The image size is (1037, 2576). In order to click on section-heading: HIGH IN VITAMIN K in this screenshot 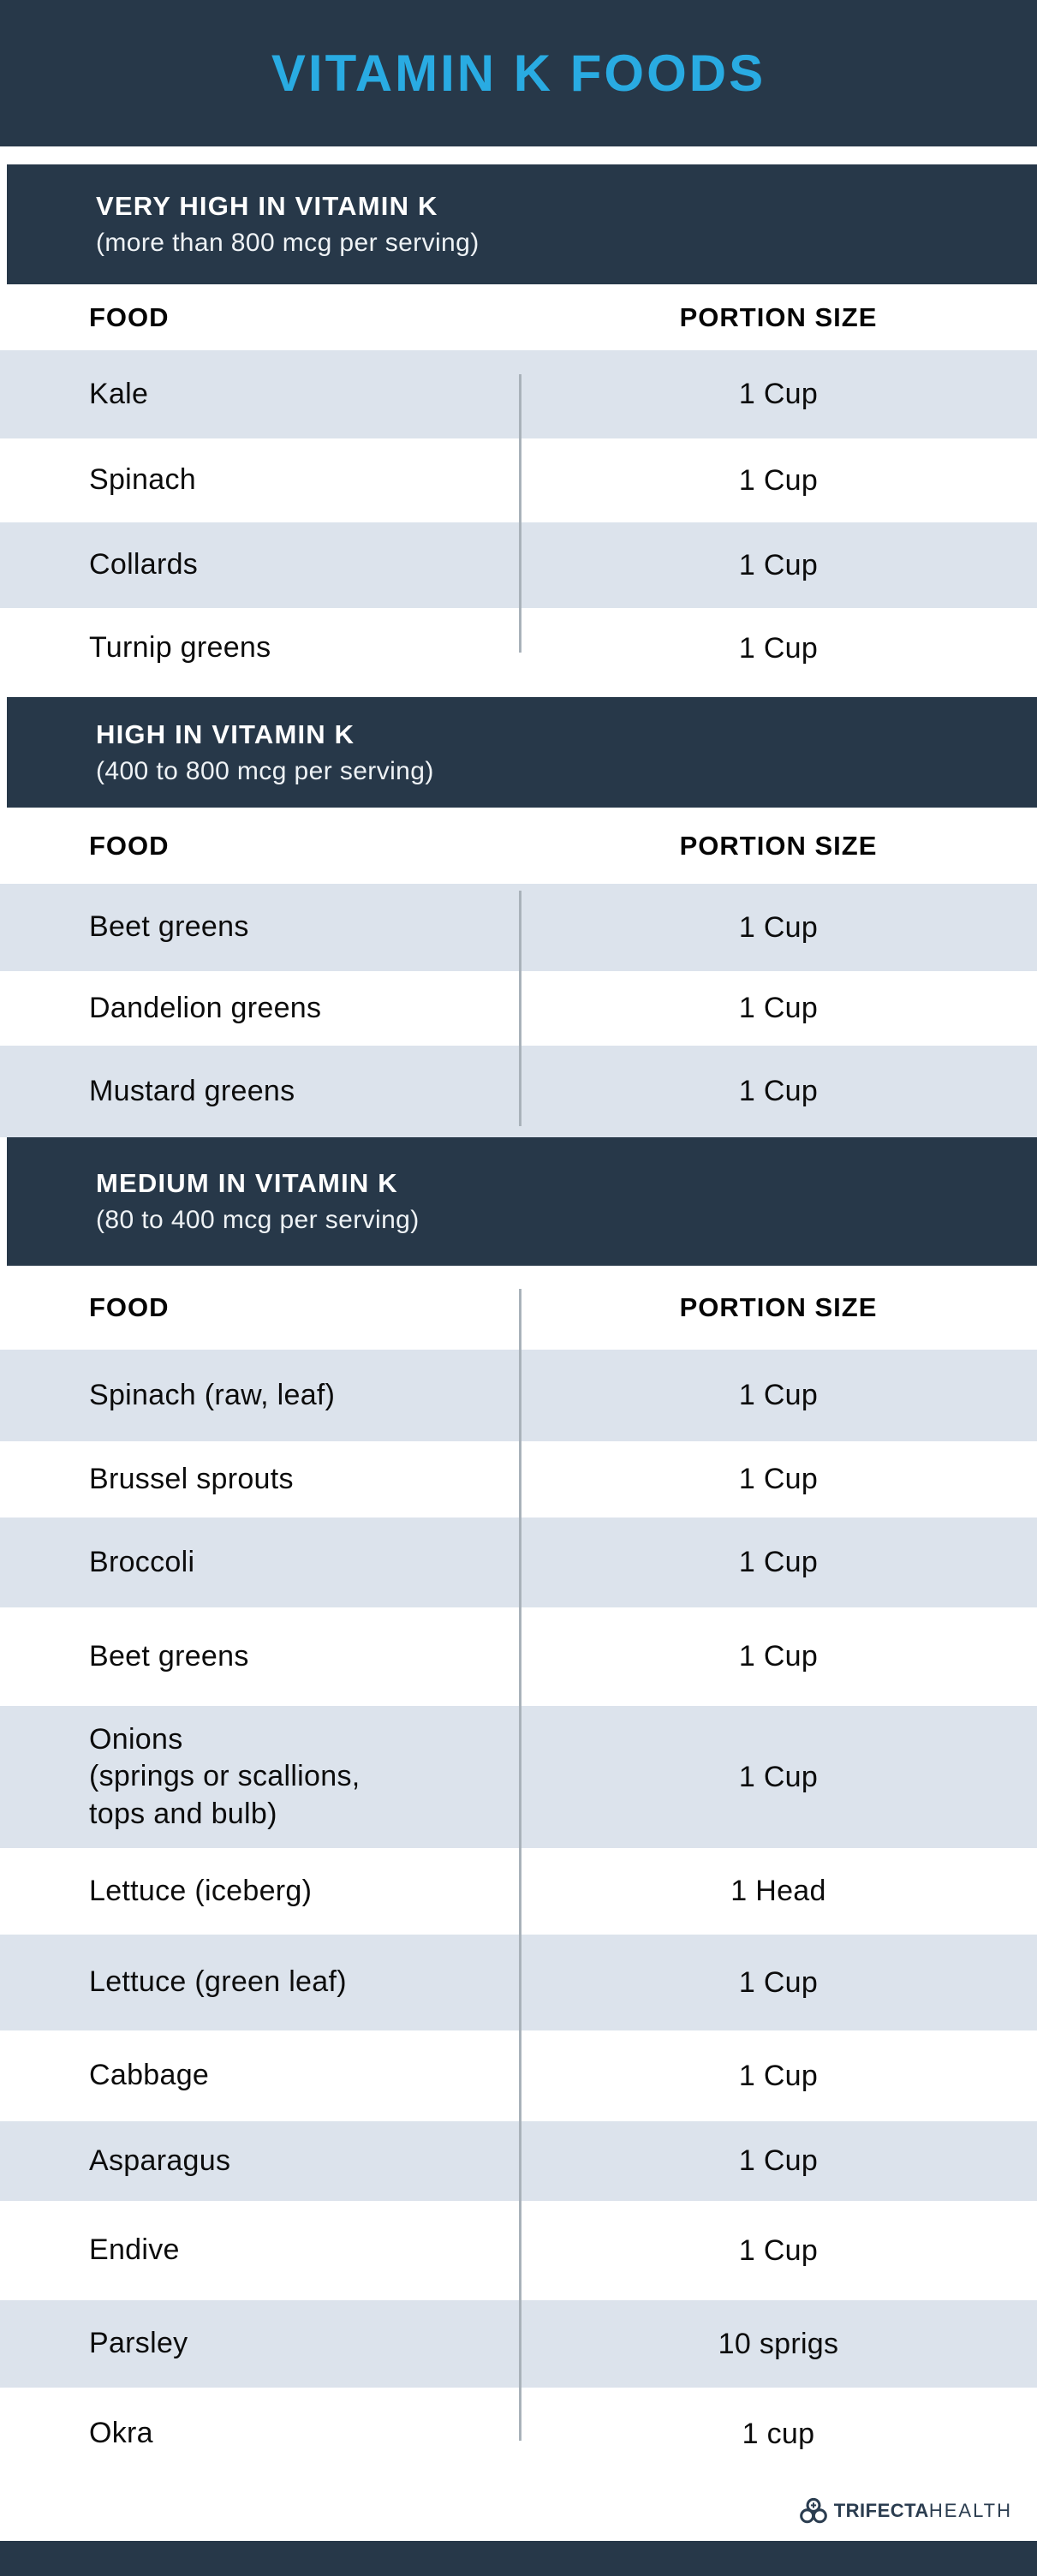, I will do `click(225, 734)`.